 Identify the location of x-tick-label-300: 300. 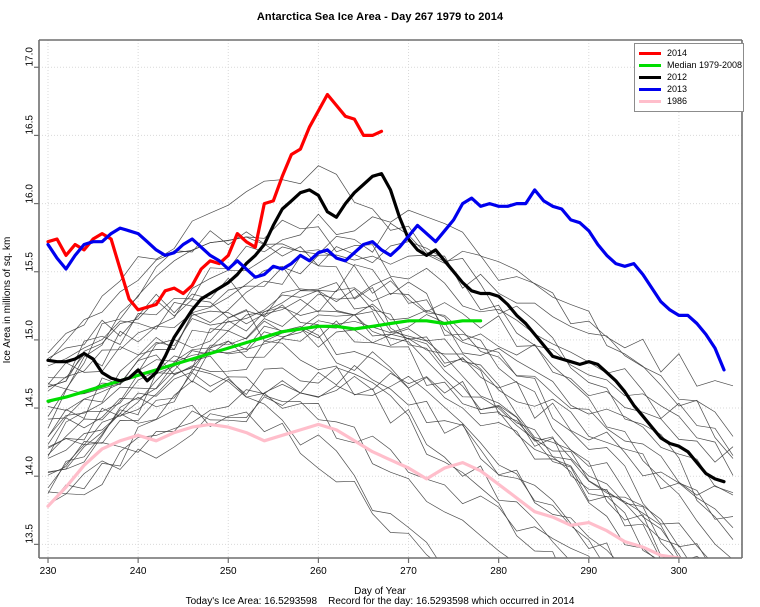
(679, 571).